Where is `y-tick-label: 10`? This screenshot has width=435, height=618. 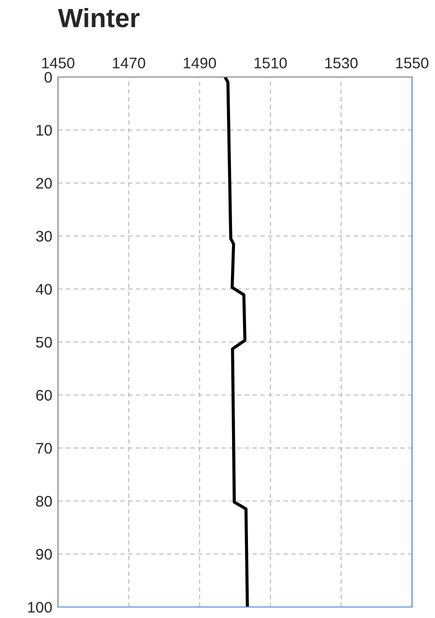 y-tick-label: 10 is located at coordinates (44, 130).